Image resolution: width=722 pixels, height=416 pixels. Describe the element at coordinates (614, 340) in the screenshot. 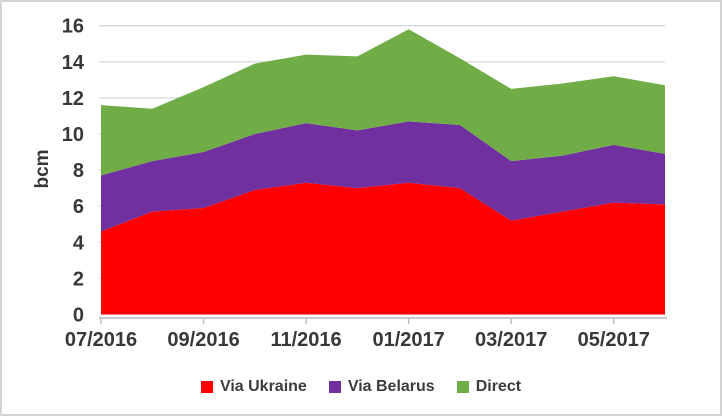

I see `x-tick-label: 05/2017` at that location.